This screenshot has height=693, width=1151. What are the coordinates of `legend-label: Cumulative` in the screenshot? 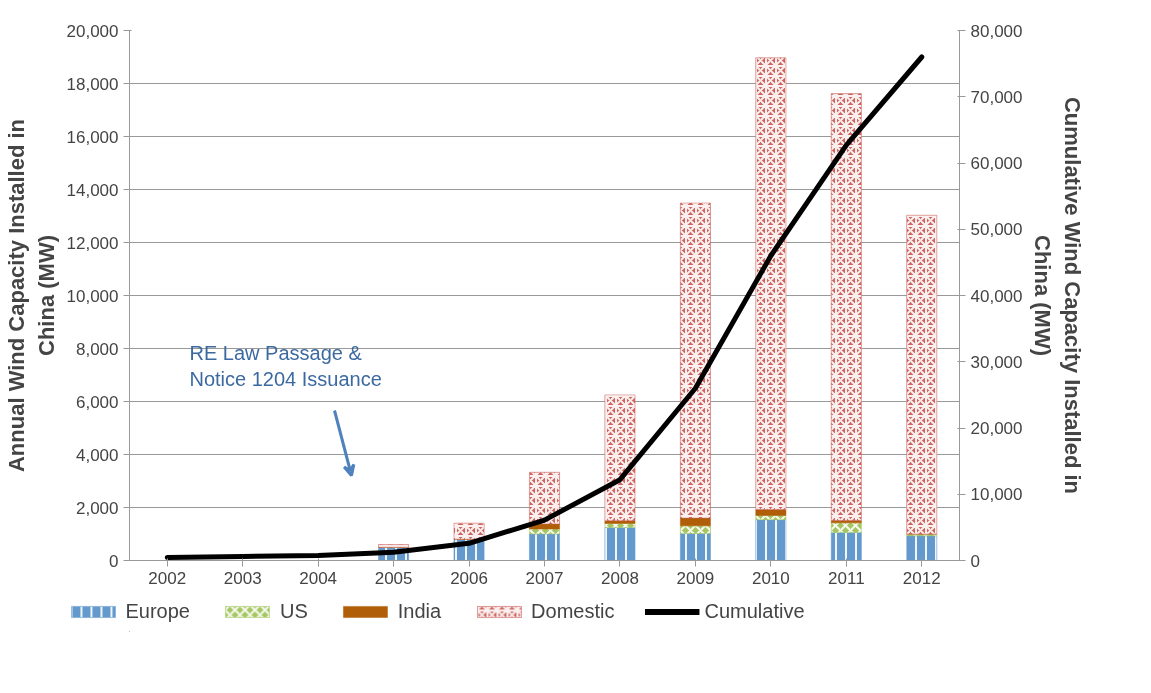 It's located at (754, 611).